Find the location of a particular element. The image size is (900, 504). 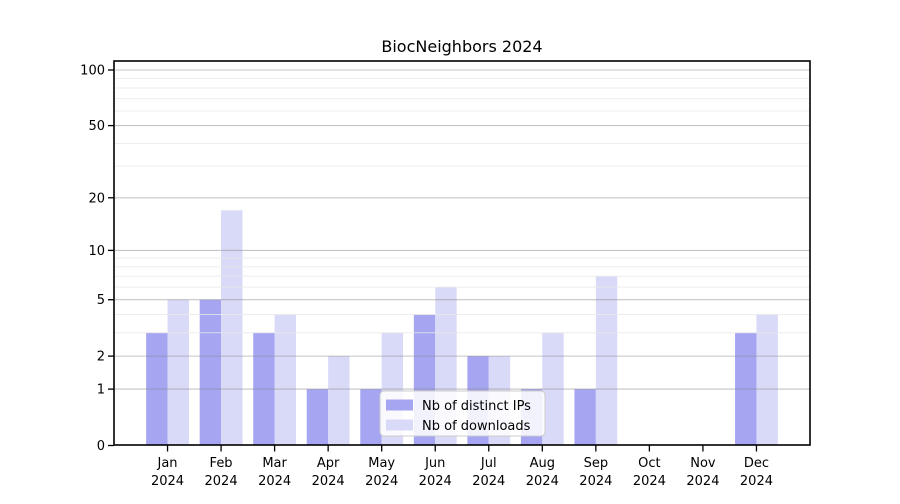

legend-swatch-distinct-ips is located at coordinates (399, 405).